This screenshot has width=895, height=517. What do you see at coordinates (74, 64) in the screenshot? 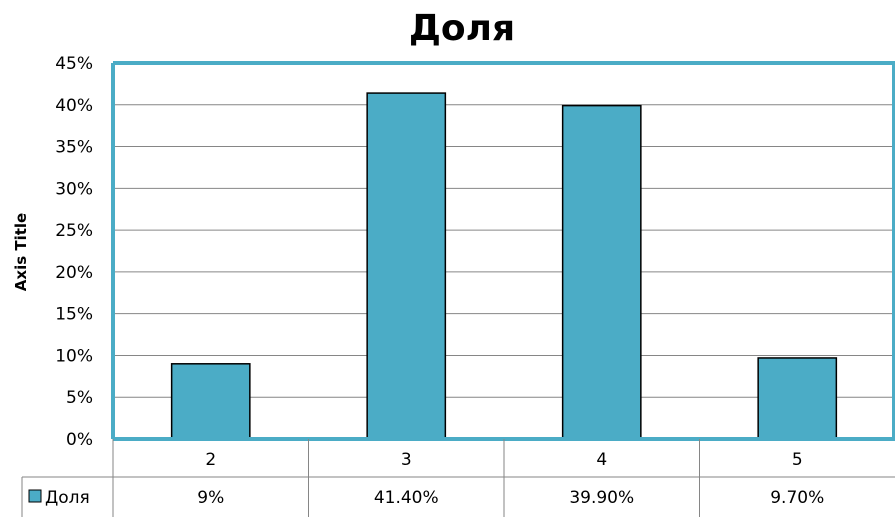
I see `y-tick-label: 45%` at bounding box center [74, 64].